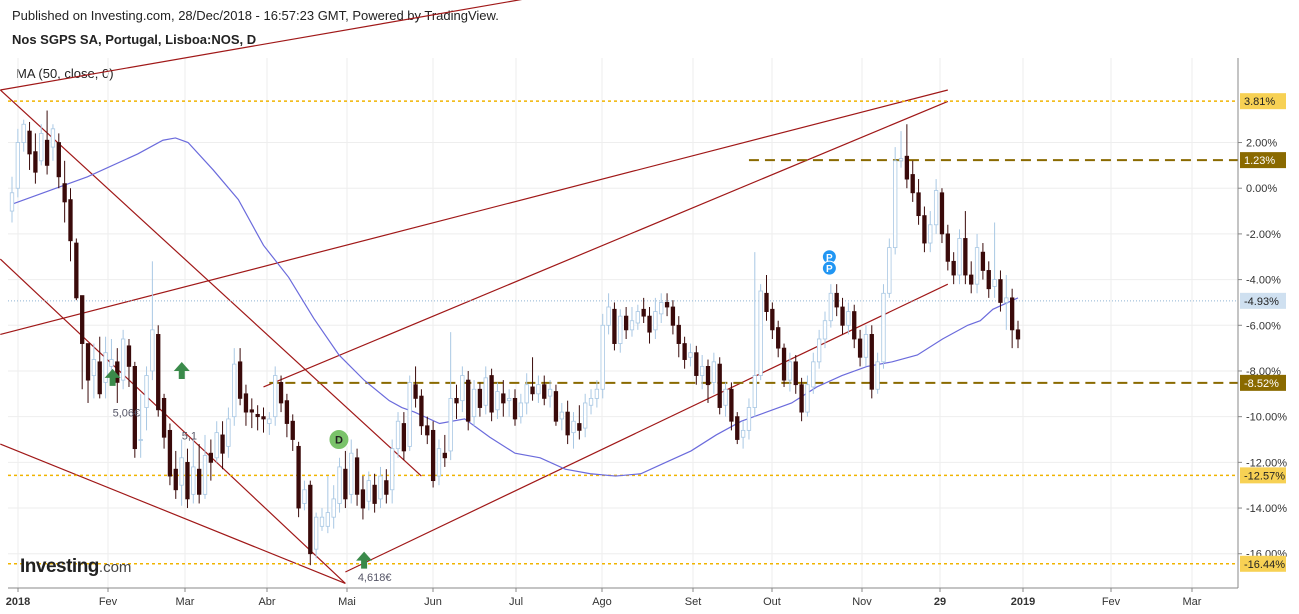  What do you see at coordinates (1259, 161) in the screenshot?
I see `level-label: 1.23%` at bounding box center [1259, 161].